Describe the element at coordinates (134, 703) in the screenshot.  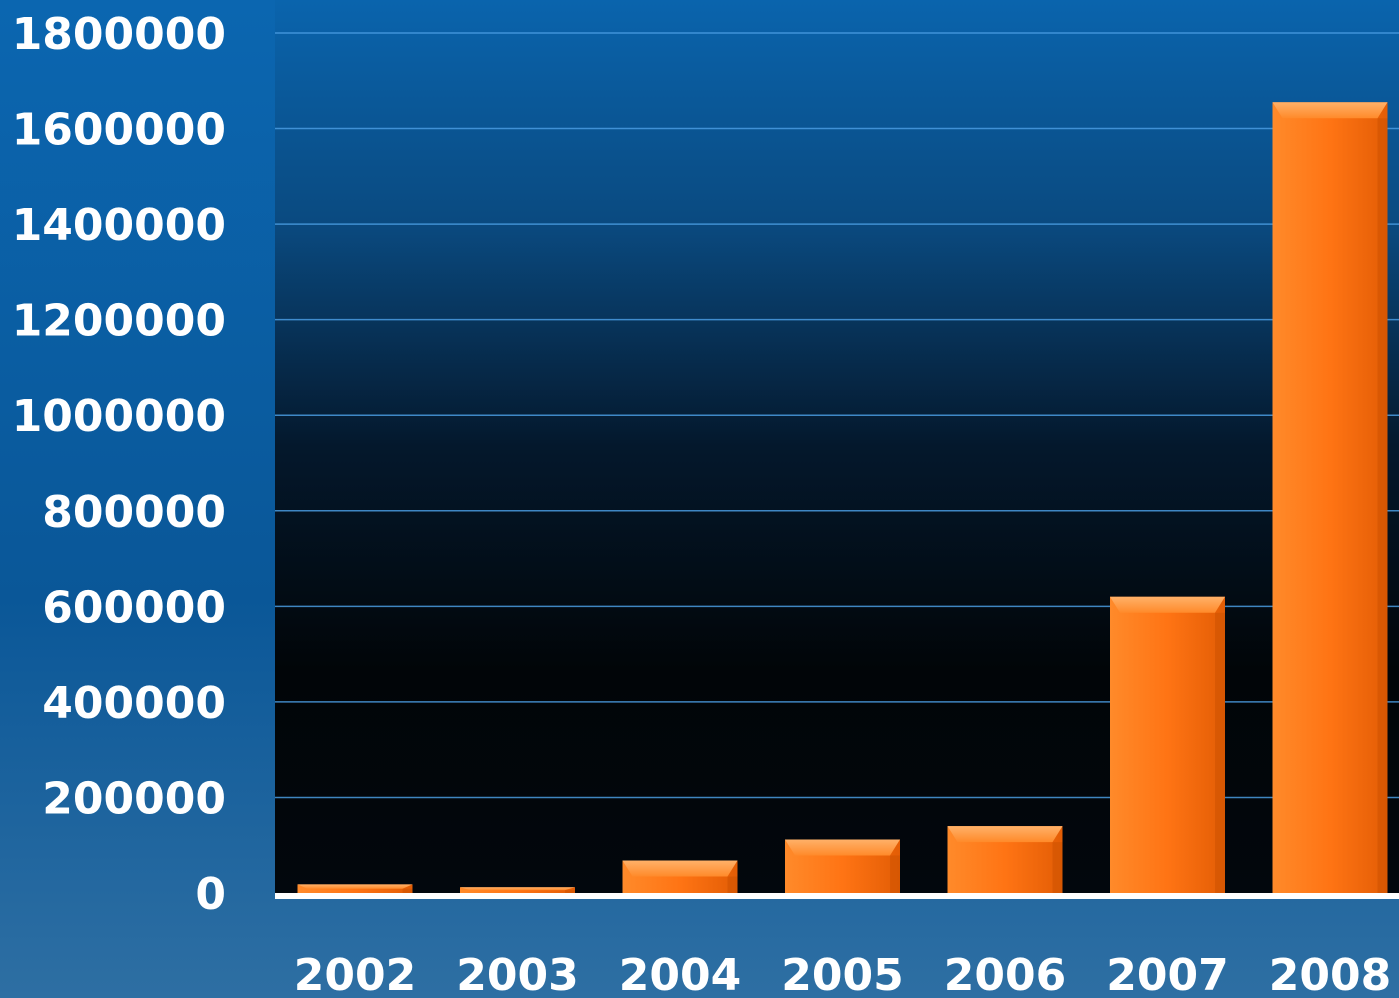
I see `y-tick-label: 400000` at that location.